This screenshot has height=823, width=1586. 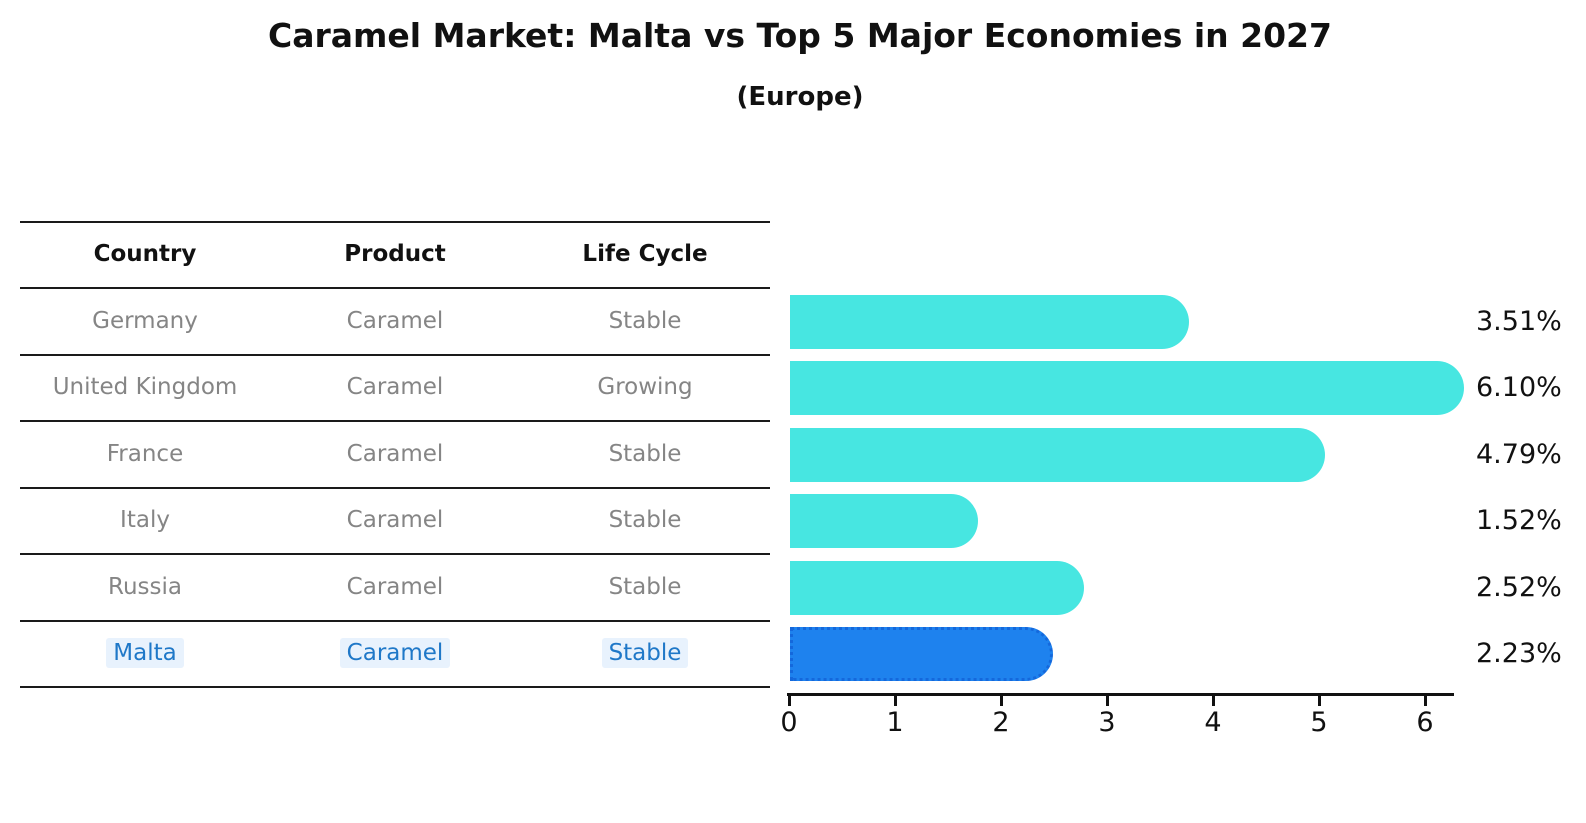 What do you see at coordinates (145, 254) in the screenshot?
I see `col-header-country: Country` at bounding box center [145, 254].